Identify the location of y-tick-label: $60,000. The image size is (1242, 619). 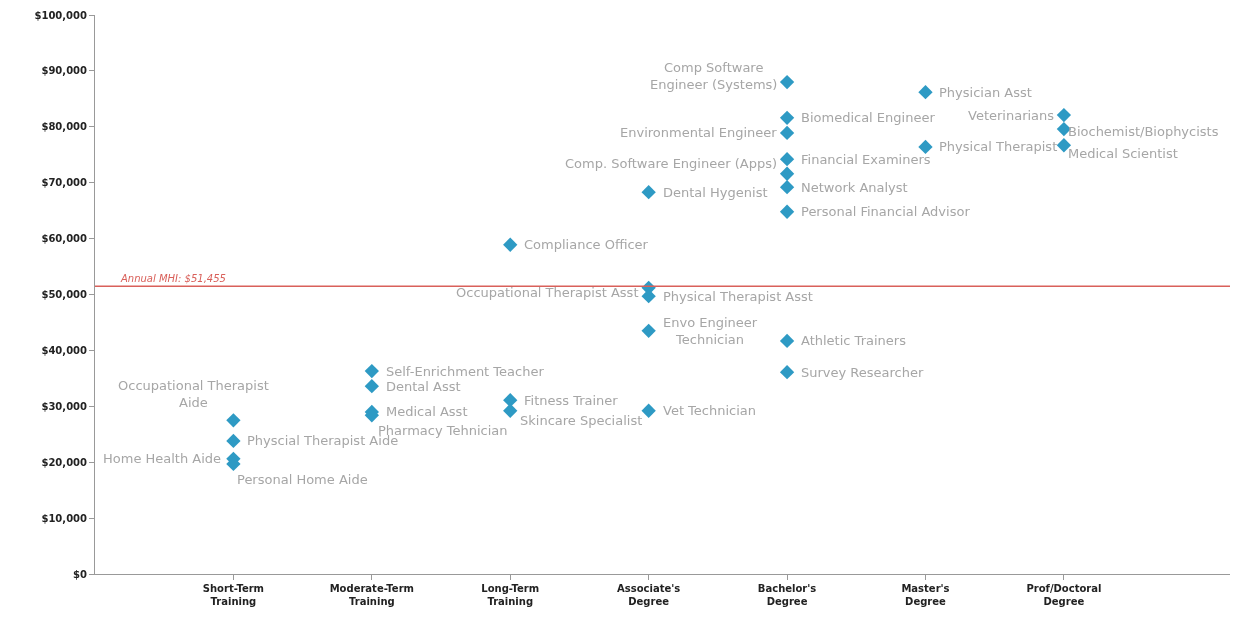
(64, 239).